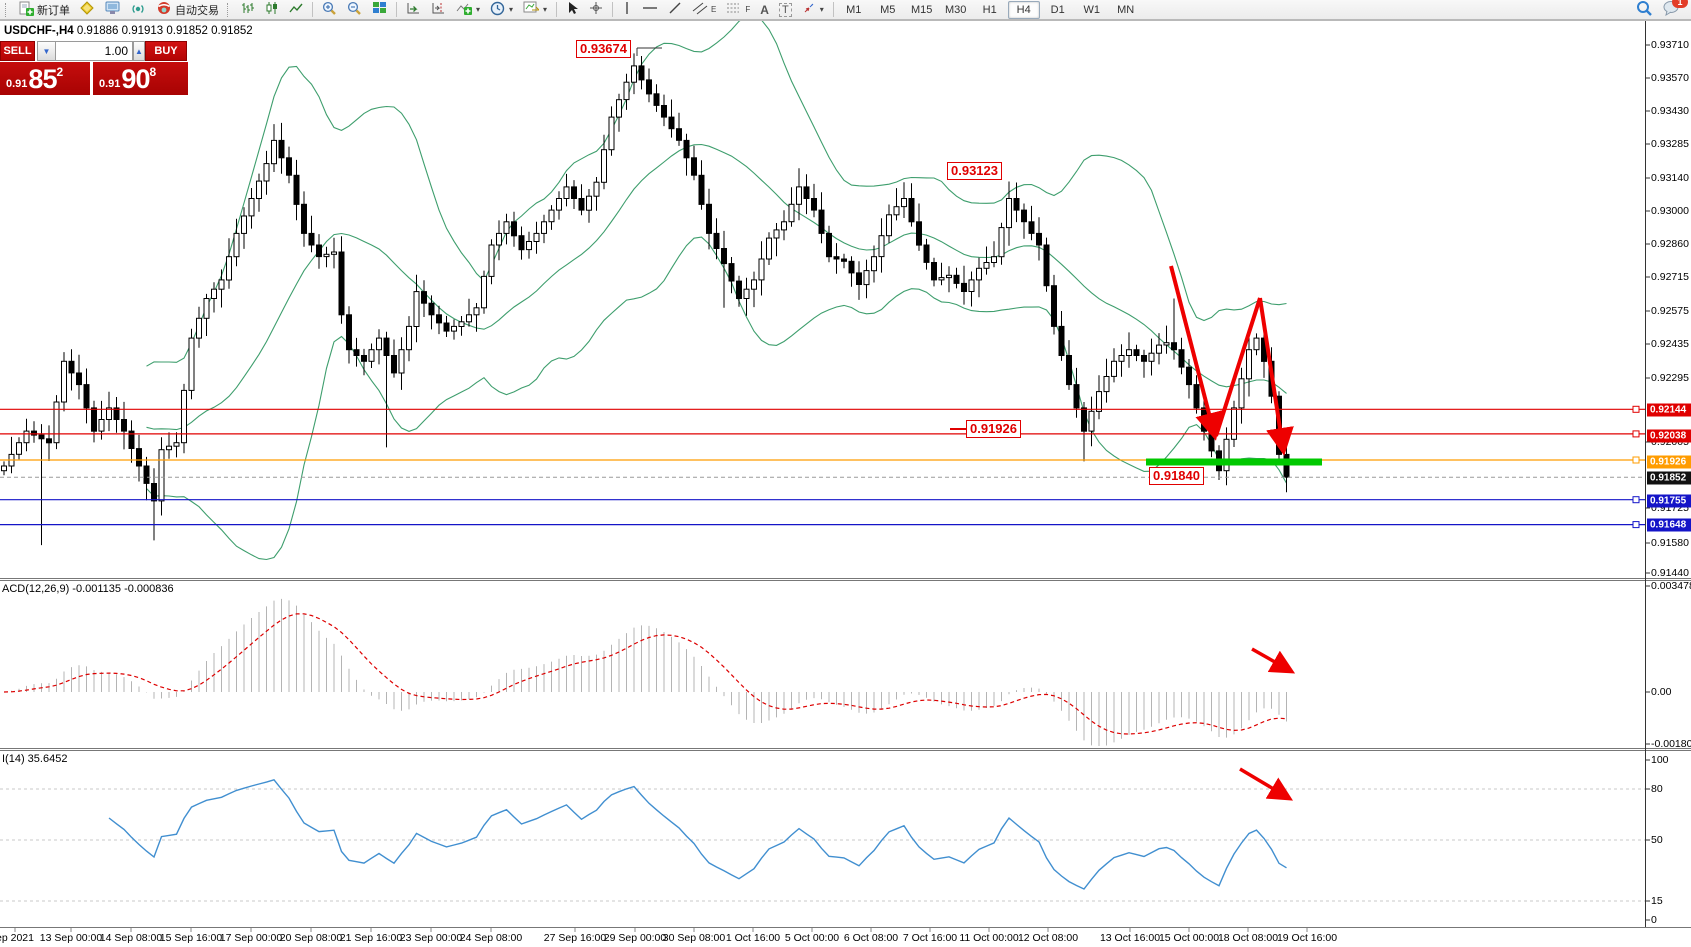 The height and width of the screenshot is (947, 1691). What do you see at coordinates (993, 429) in the screenshot?
I see `annotation-level-0-91926: 0.91926` at bounding box center [993, 429].